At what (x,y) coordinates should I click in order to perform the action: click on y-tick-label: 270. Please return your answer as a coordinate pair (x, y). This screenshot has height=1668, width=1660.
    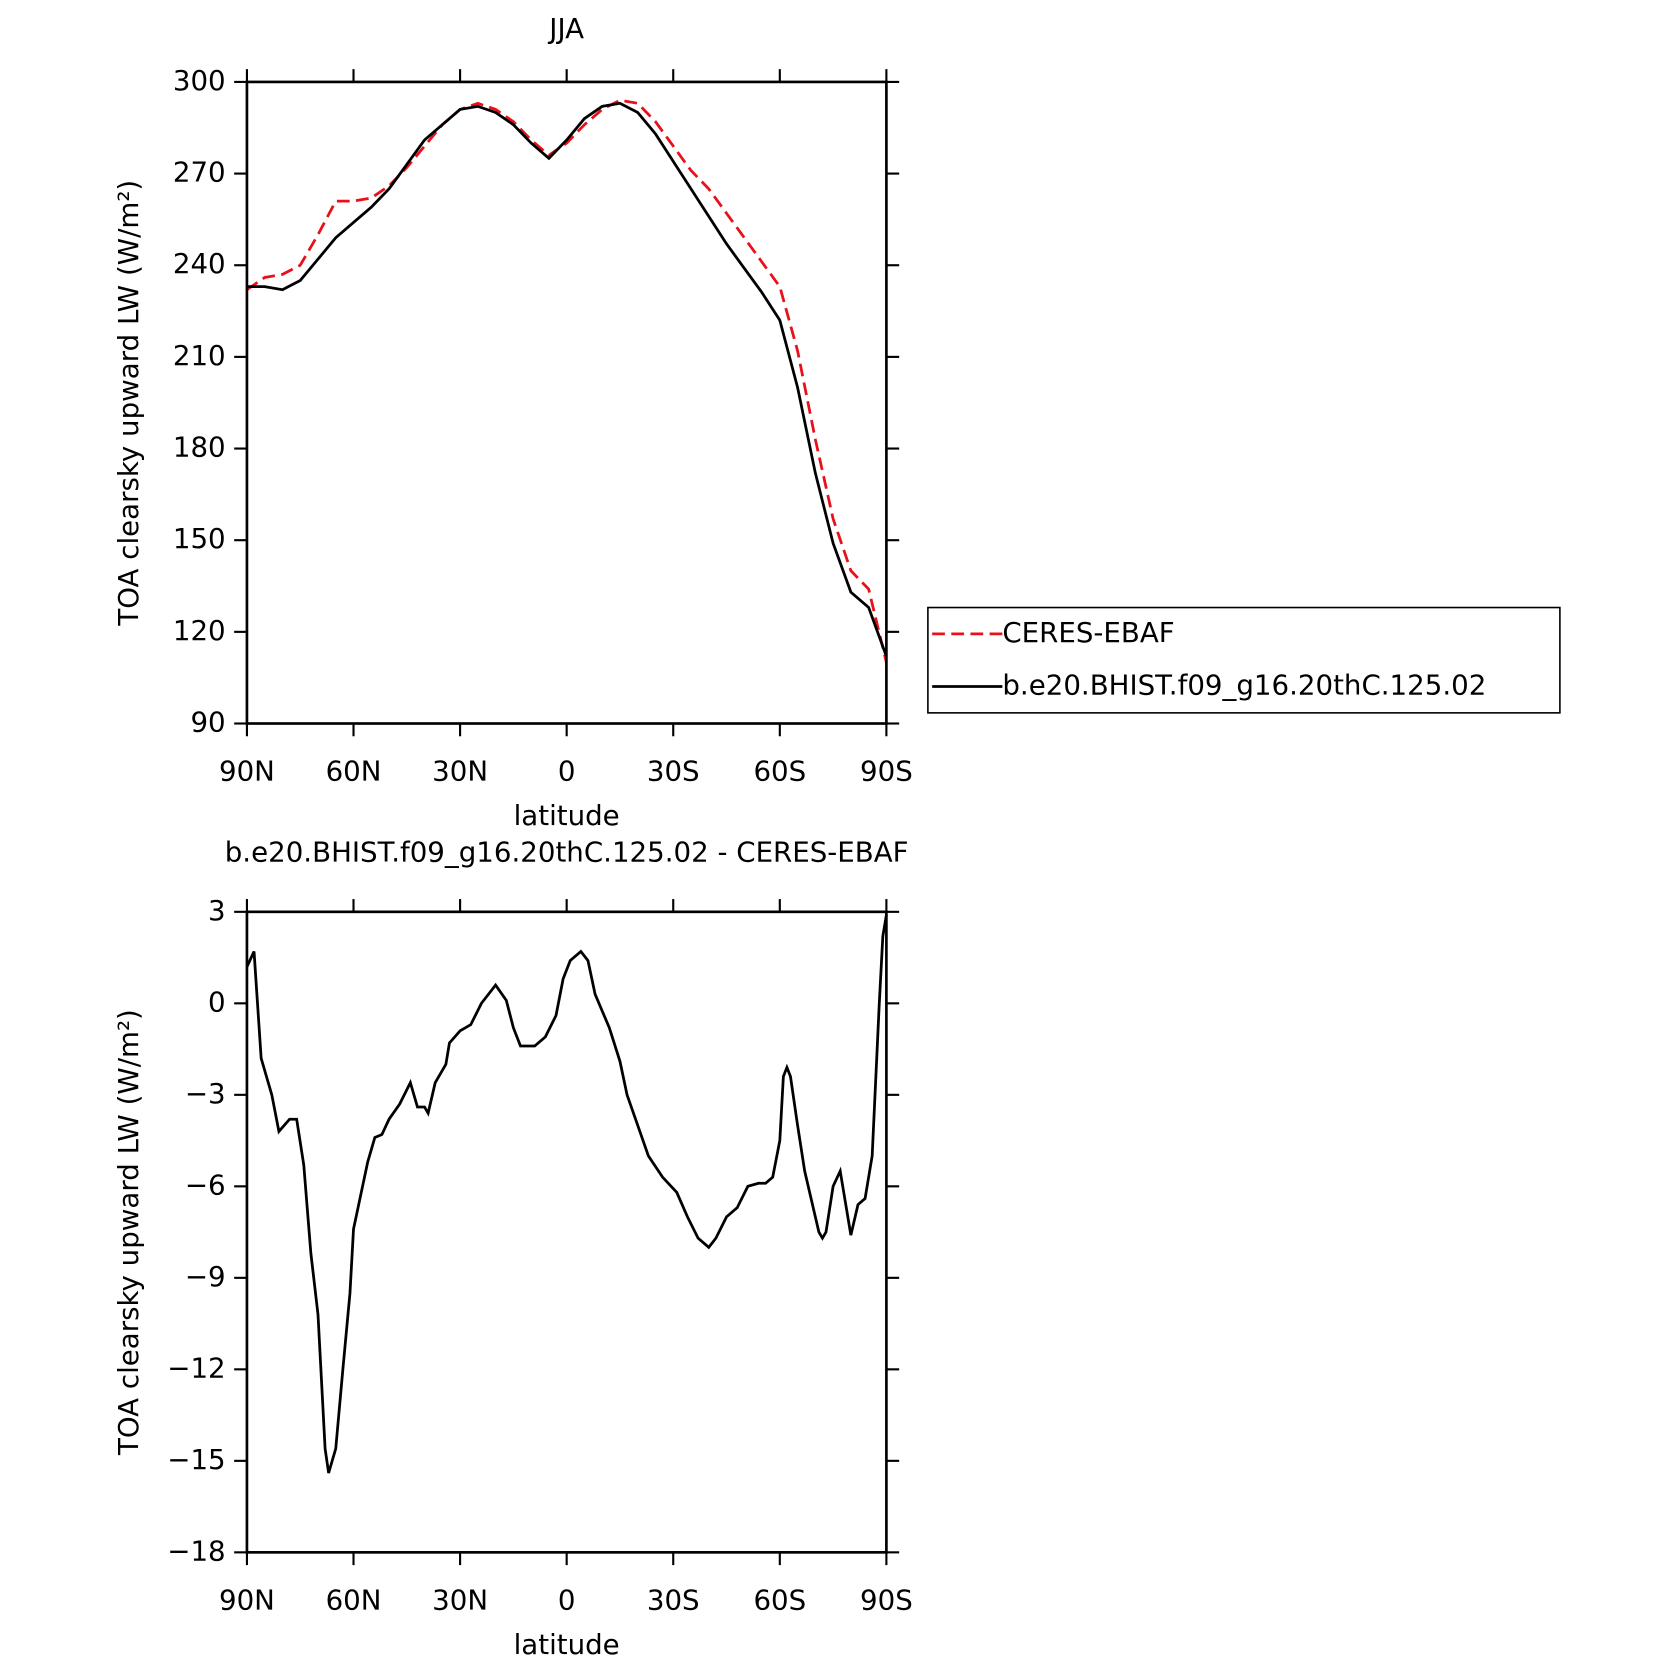
    Looking at the image, I should click on (199, 172).